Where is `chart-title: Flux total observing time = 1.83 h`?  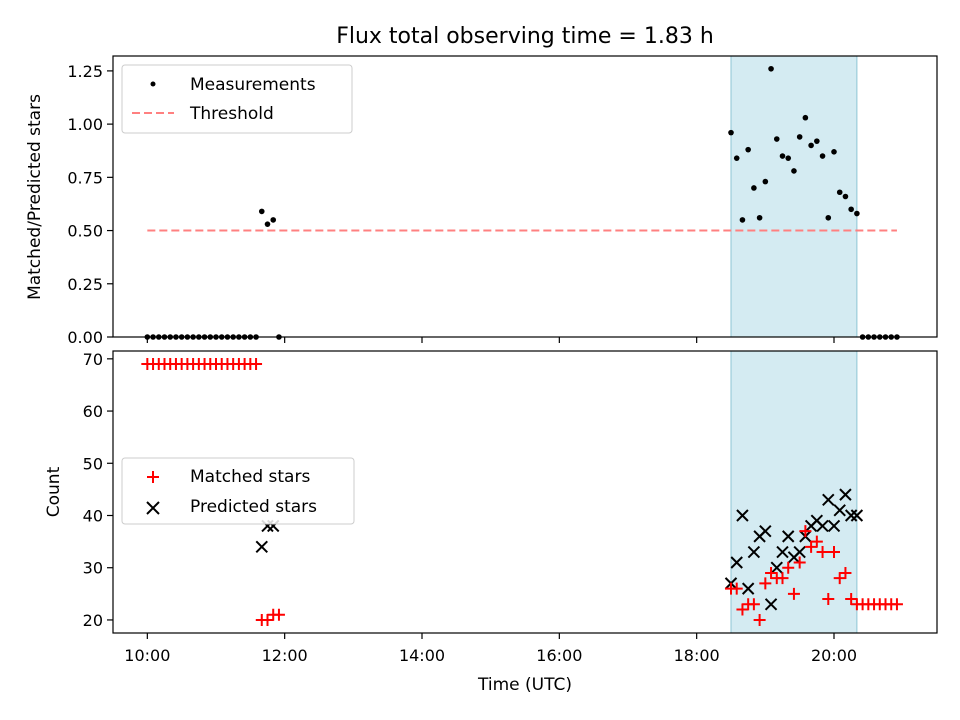 chart-title: Flux total observing time = 1.83 h is located at coordinates (525, 36).